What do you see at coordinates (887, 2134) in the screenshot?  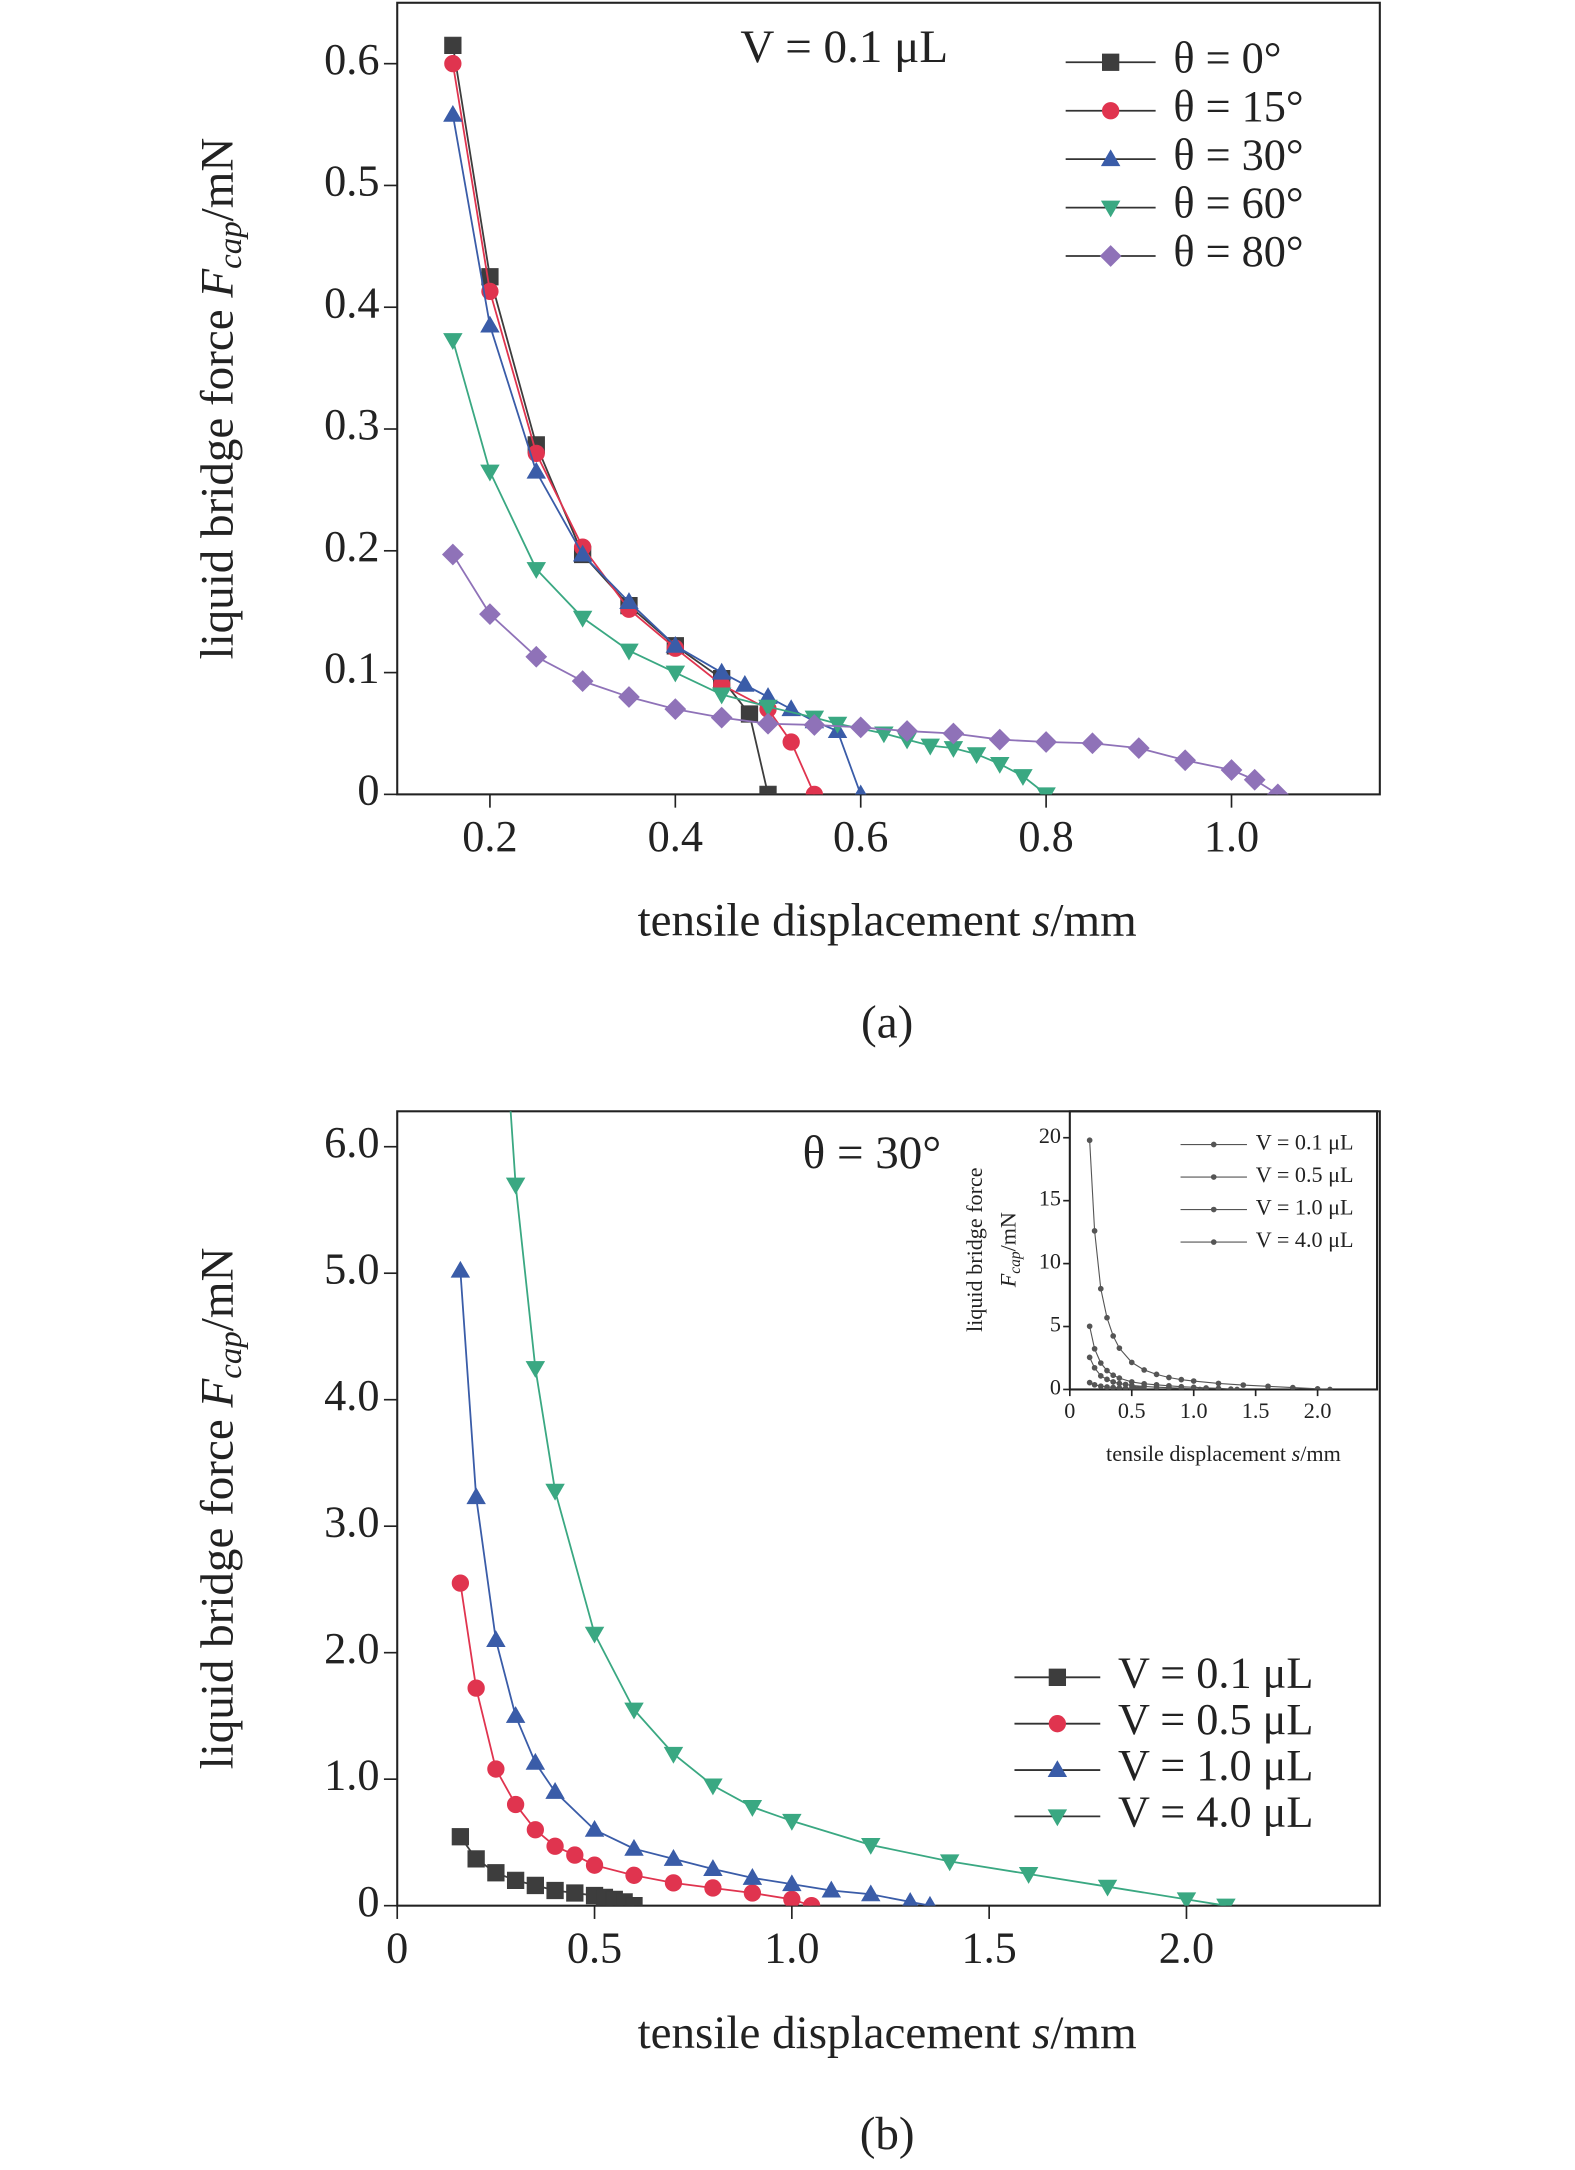 I see `caption: (b)` at bounding box center [887, 2134].